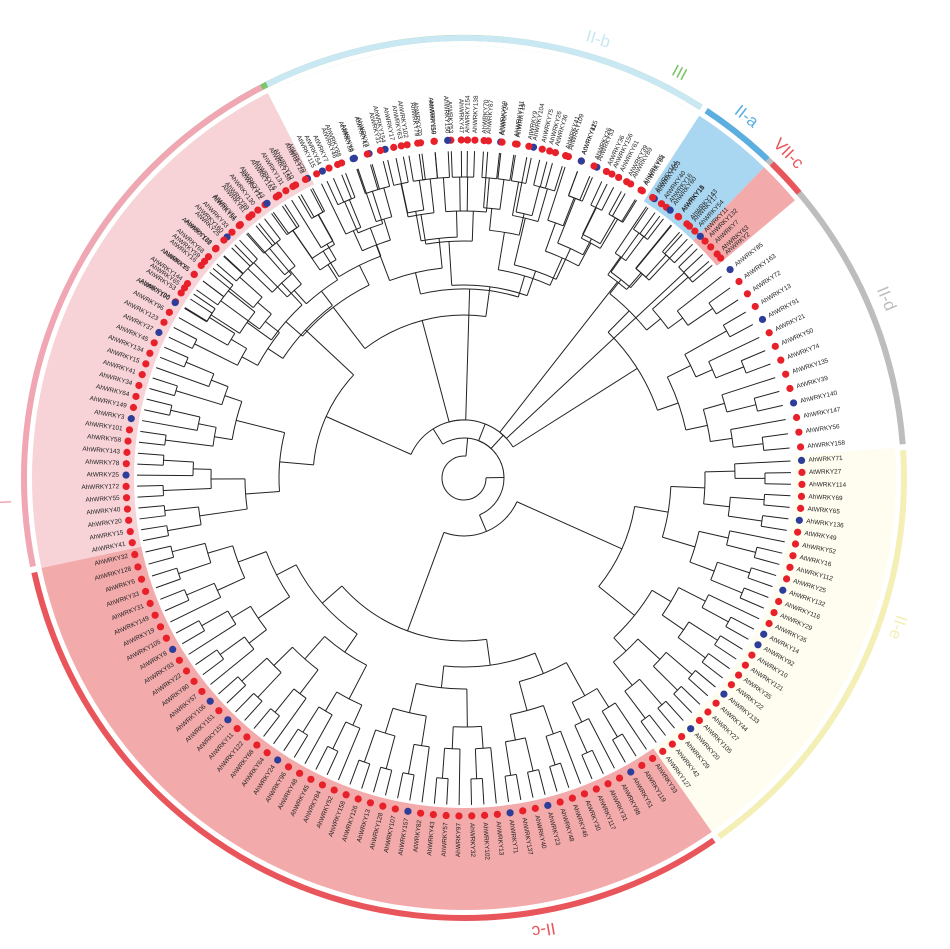 Image resolution: width=950 pixels, height=949 pixels. I want to click on leaf-label: AhWRKY40, so click(103, 511).